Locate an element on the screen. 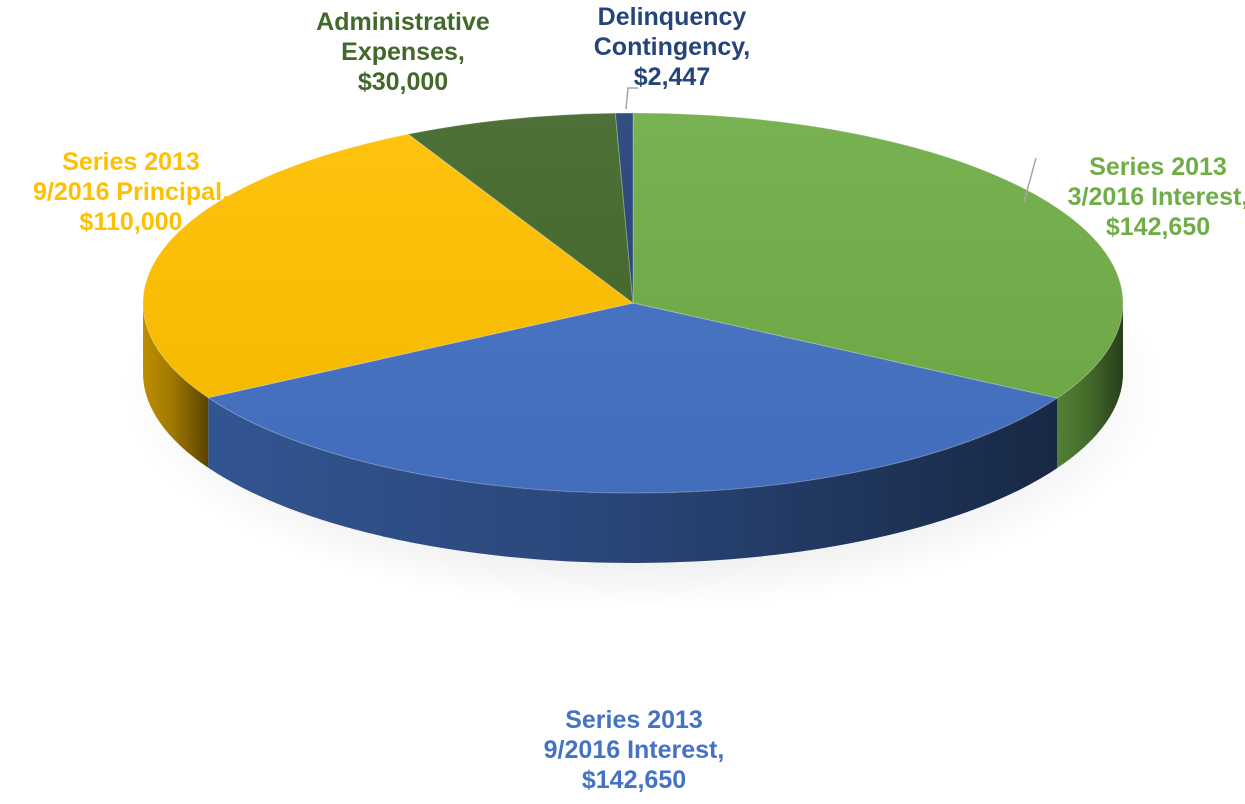  slice-label-line: Contingency, is located at coordinates (672, 47).